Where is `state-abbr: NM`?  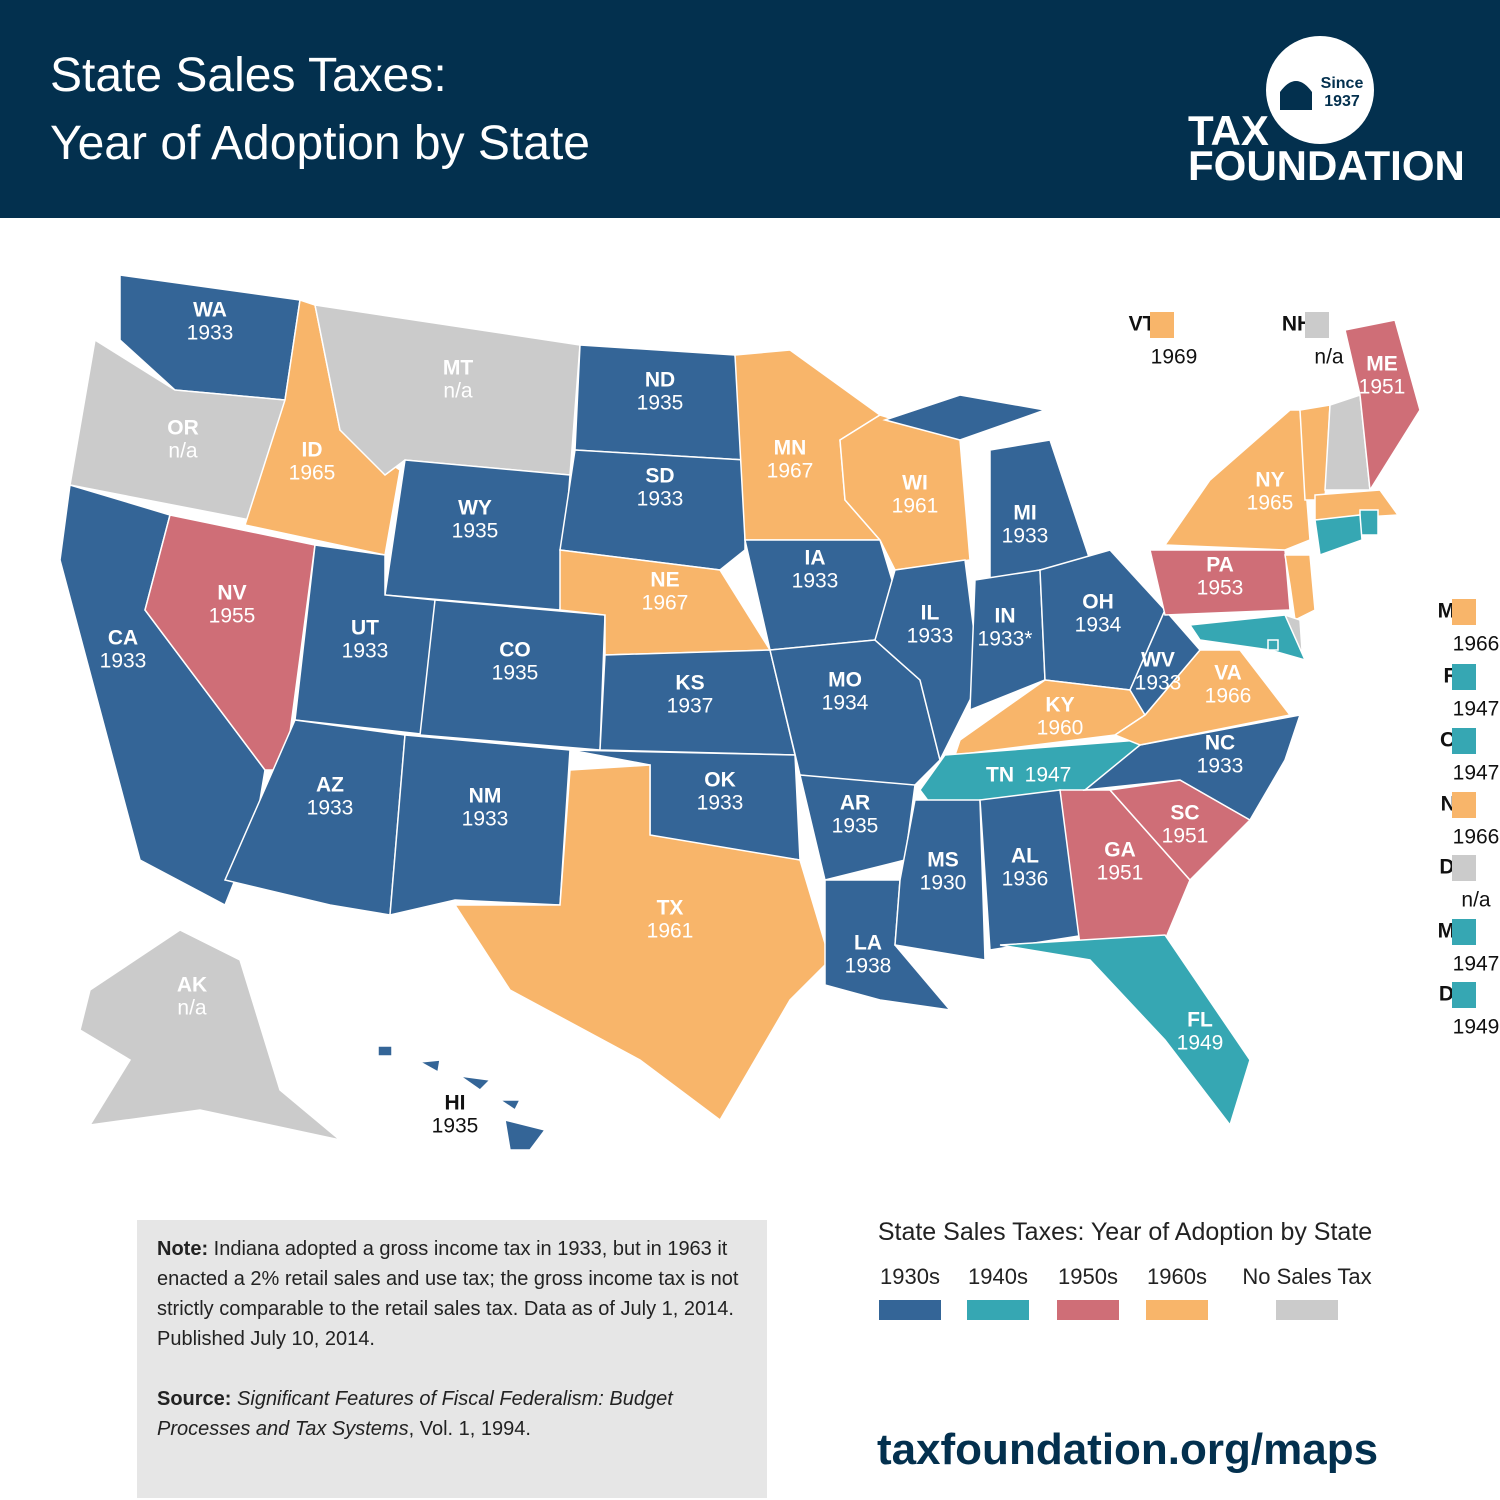 state-abbr: NM is located at coordinates (485, 796).